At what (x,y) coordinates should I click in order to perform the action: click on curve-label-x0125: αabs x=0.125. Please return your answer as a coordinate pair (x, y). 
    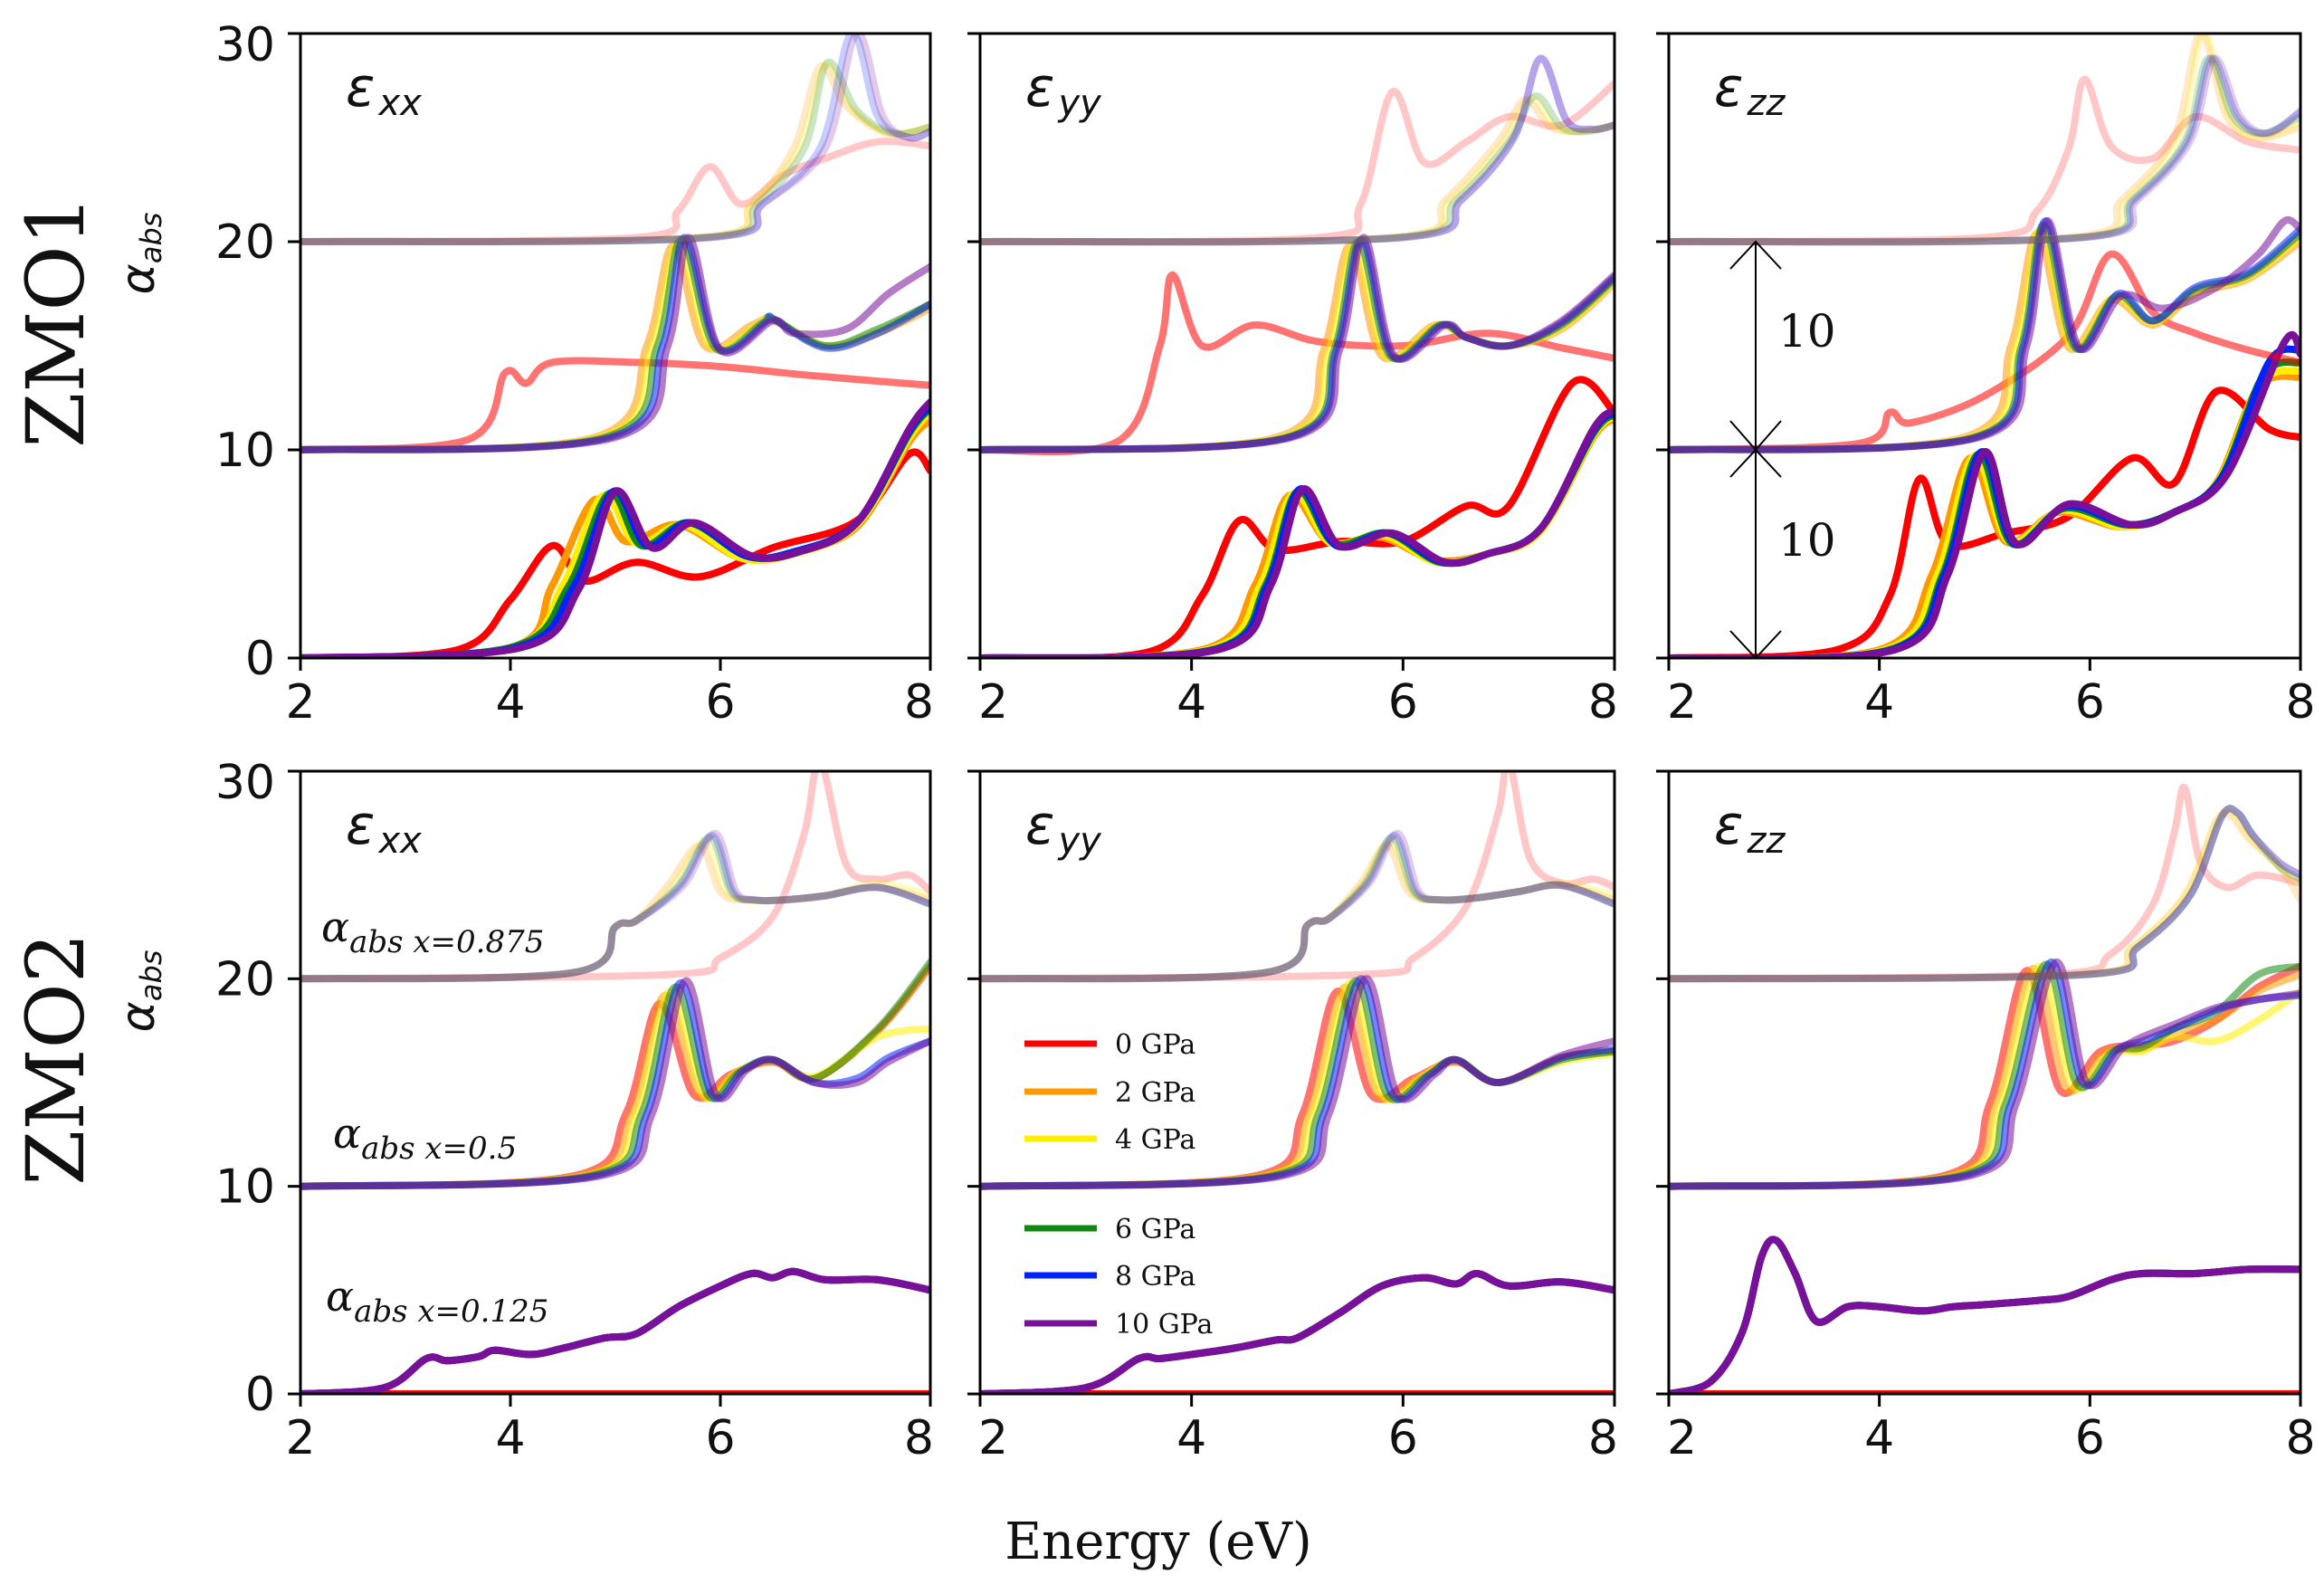
    Looking at the image, I should click on (437, 1301).